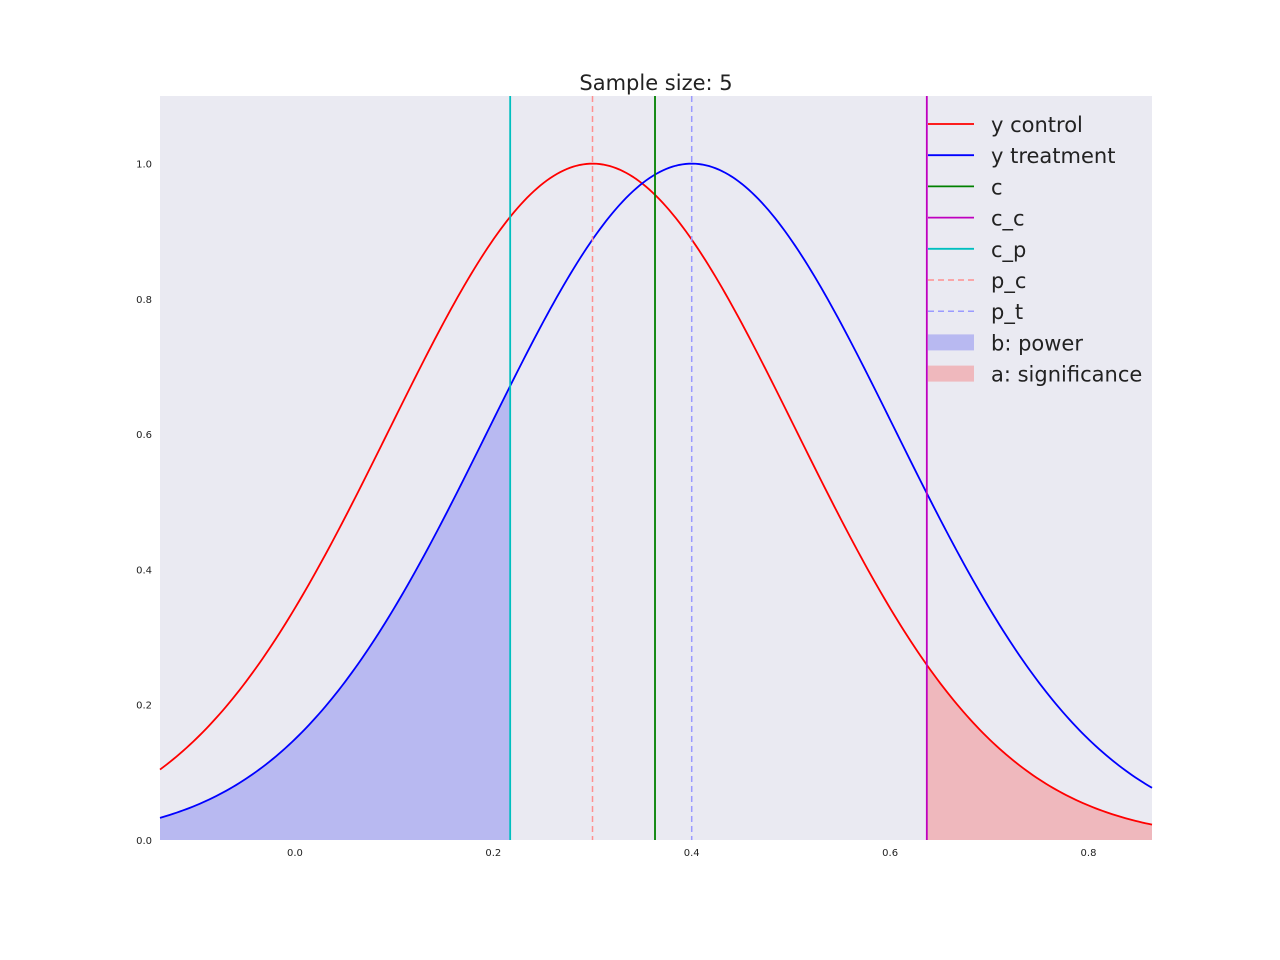  I want to click on x-tick-label: 0.2, so click(493, 853).